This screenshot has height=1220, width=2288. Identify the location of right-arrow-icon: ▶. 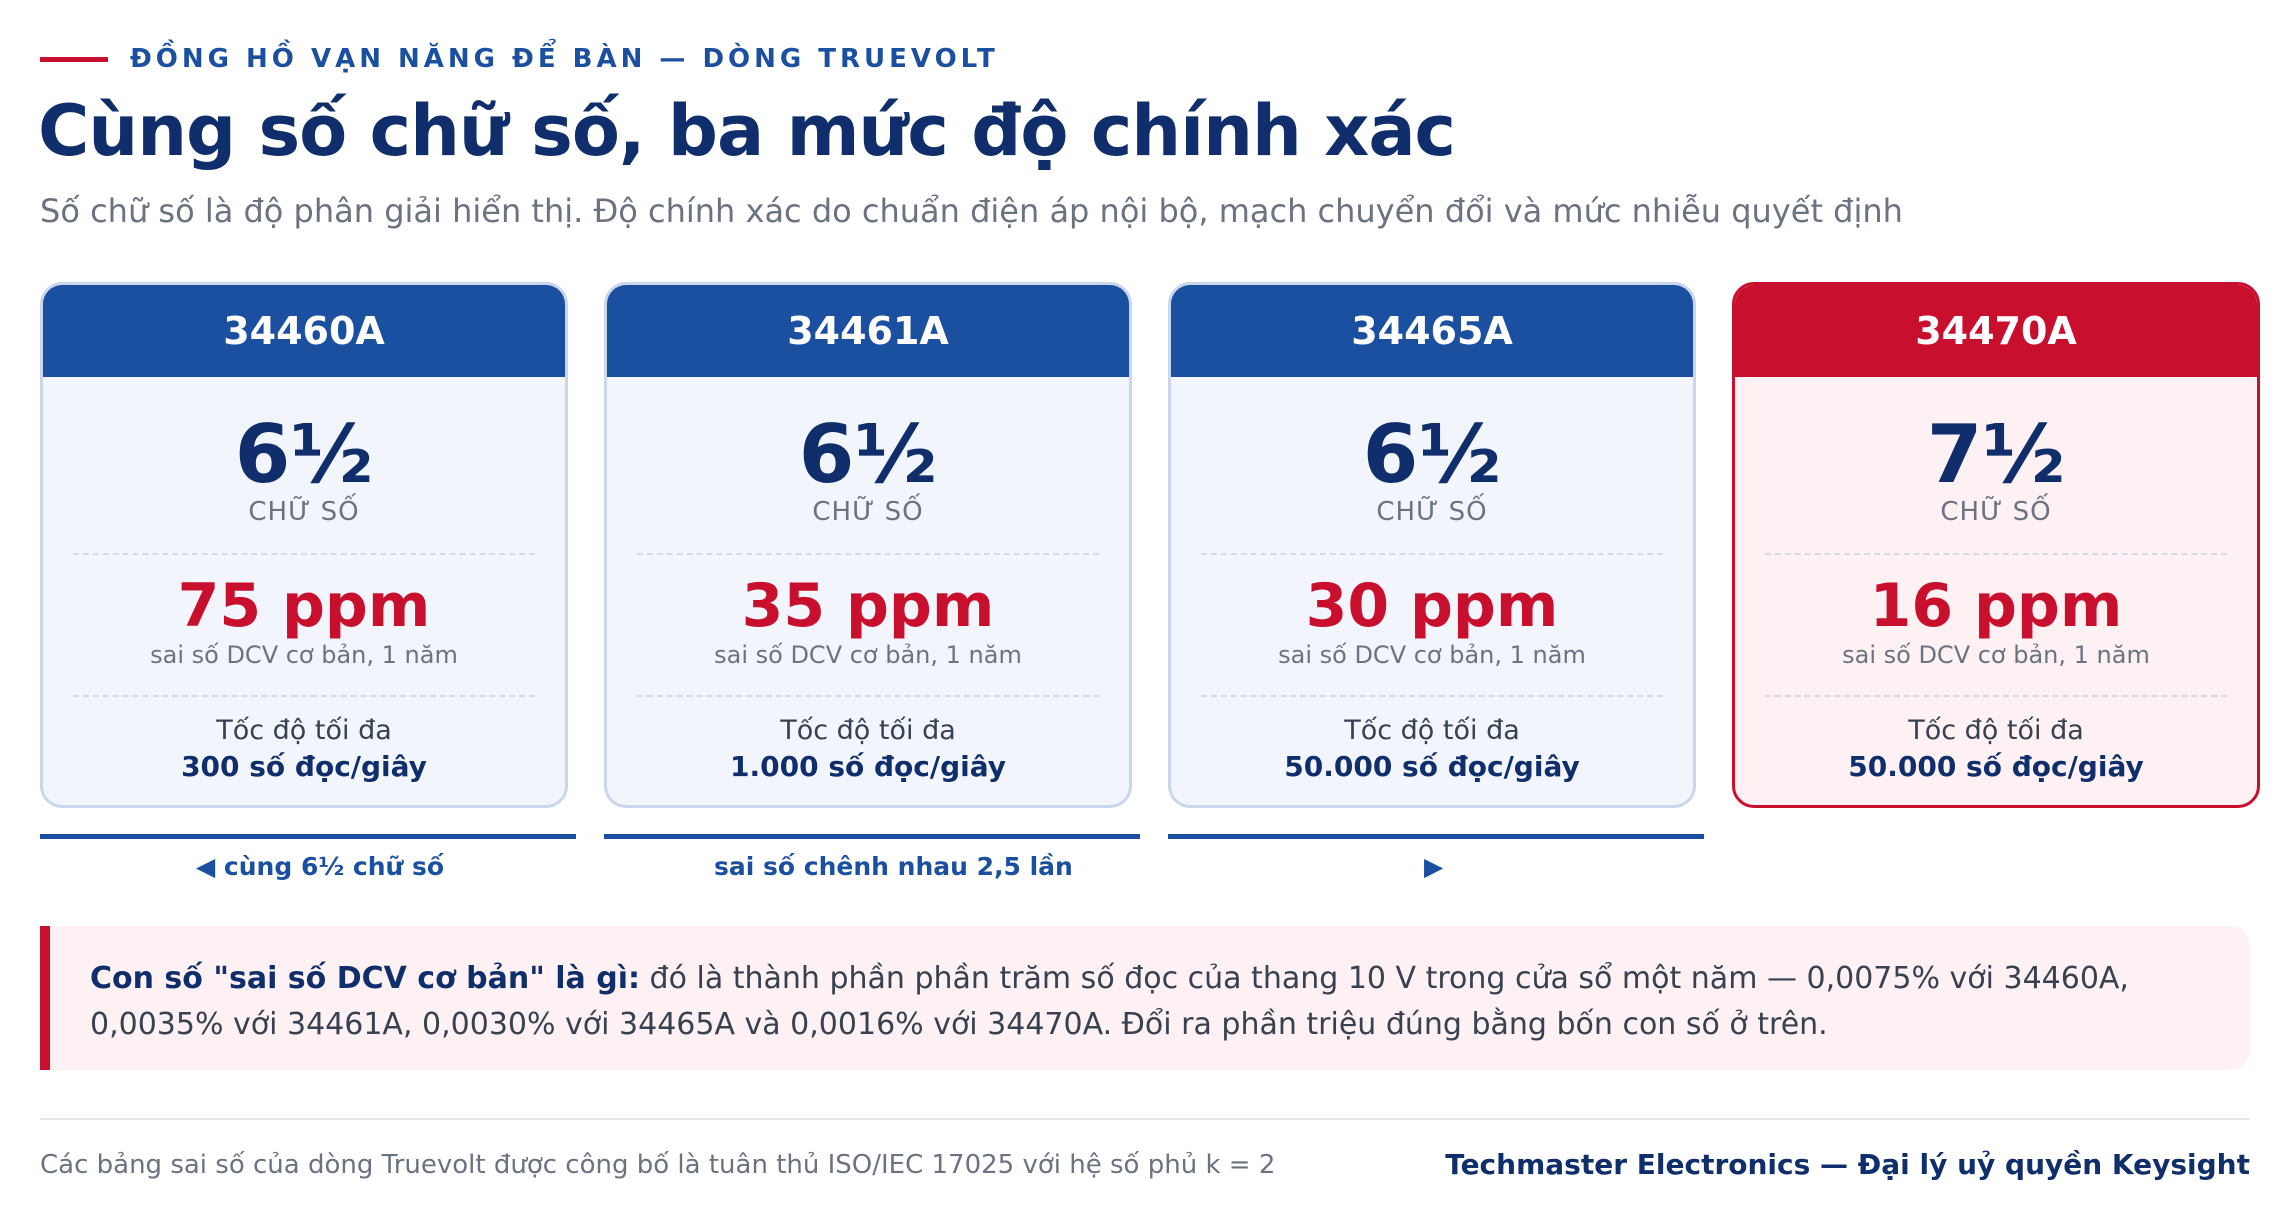
(1434, 866).